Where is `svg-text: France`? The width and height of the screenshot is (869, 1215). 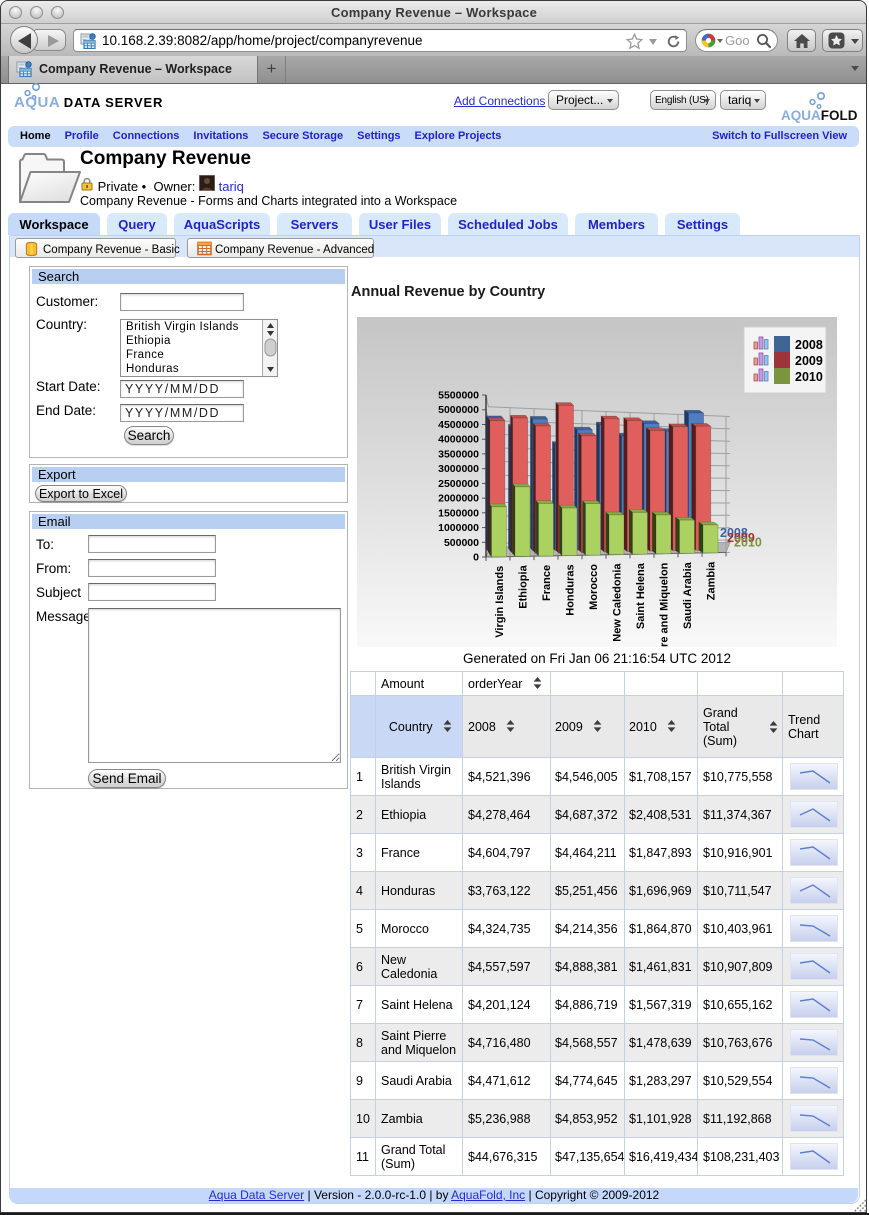
svg-text: France is located at coordinates (547, 583).